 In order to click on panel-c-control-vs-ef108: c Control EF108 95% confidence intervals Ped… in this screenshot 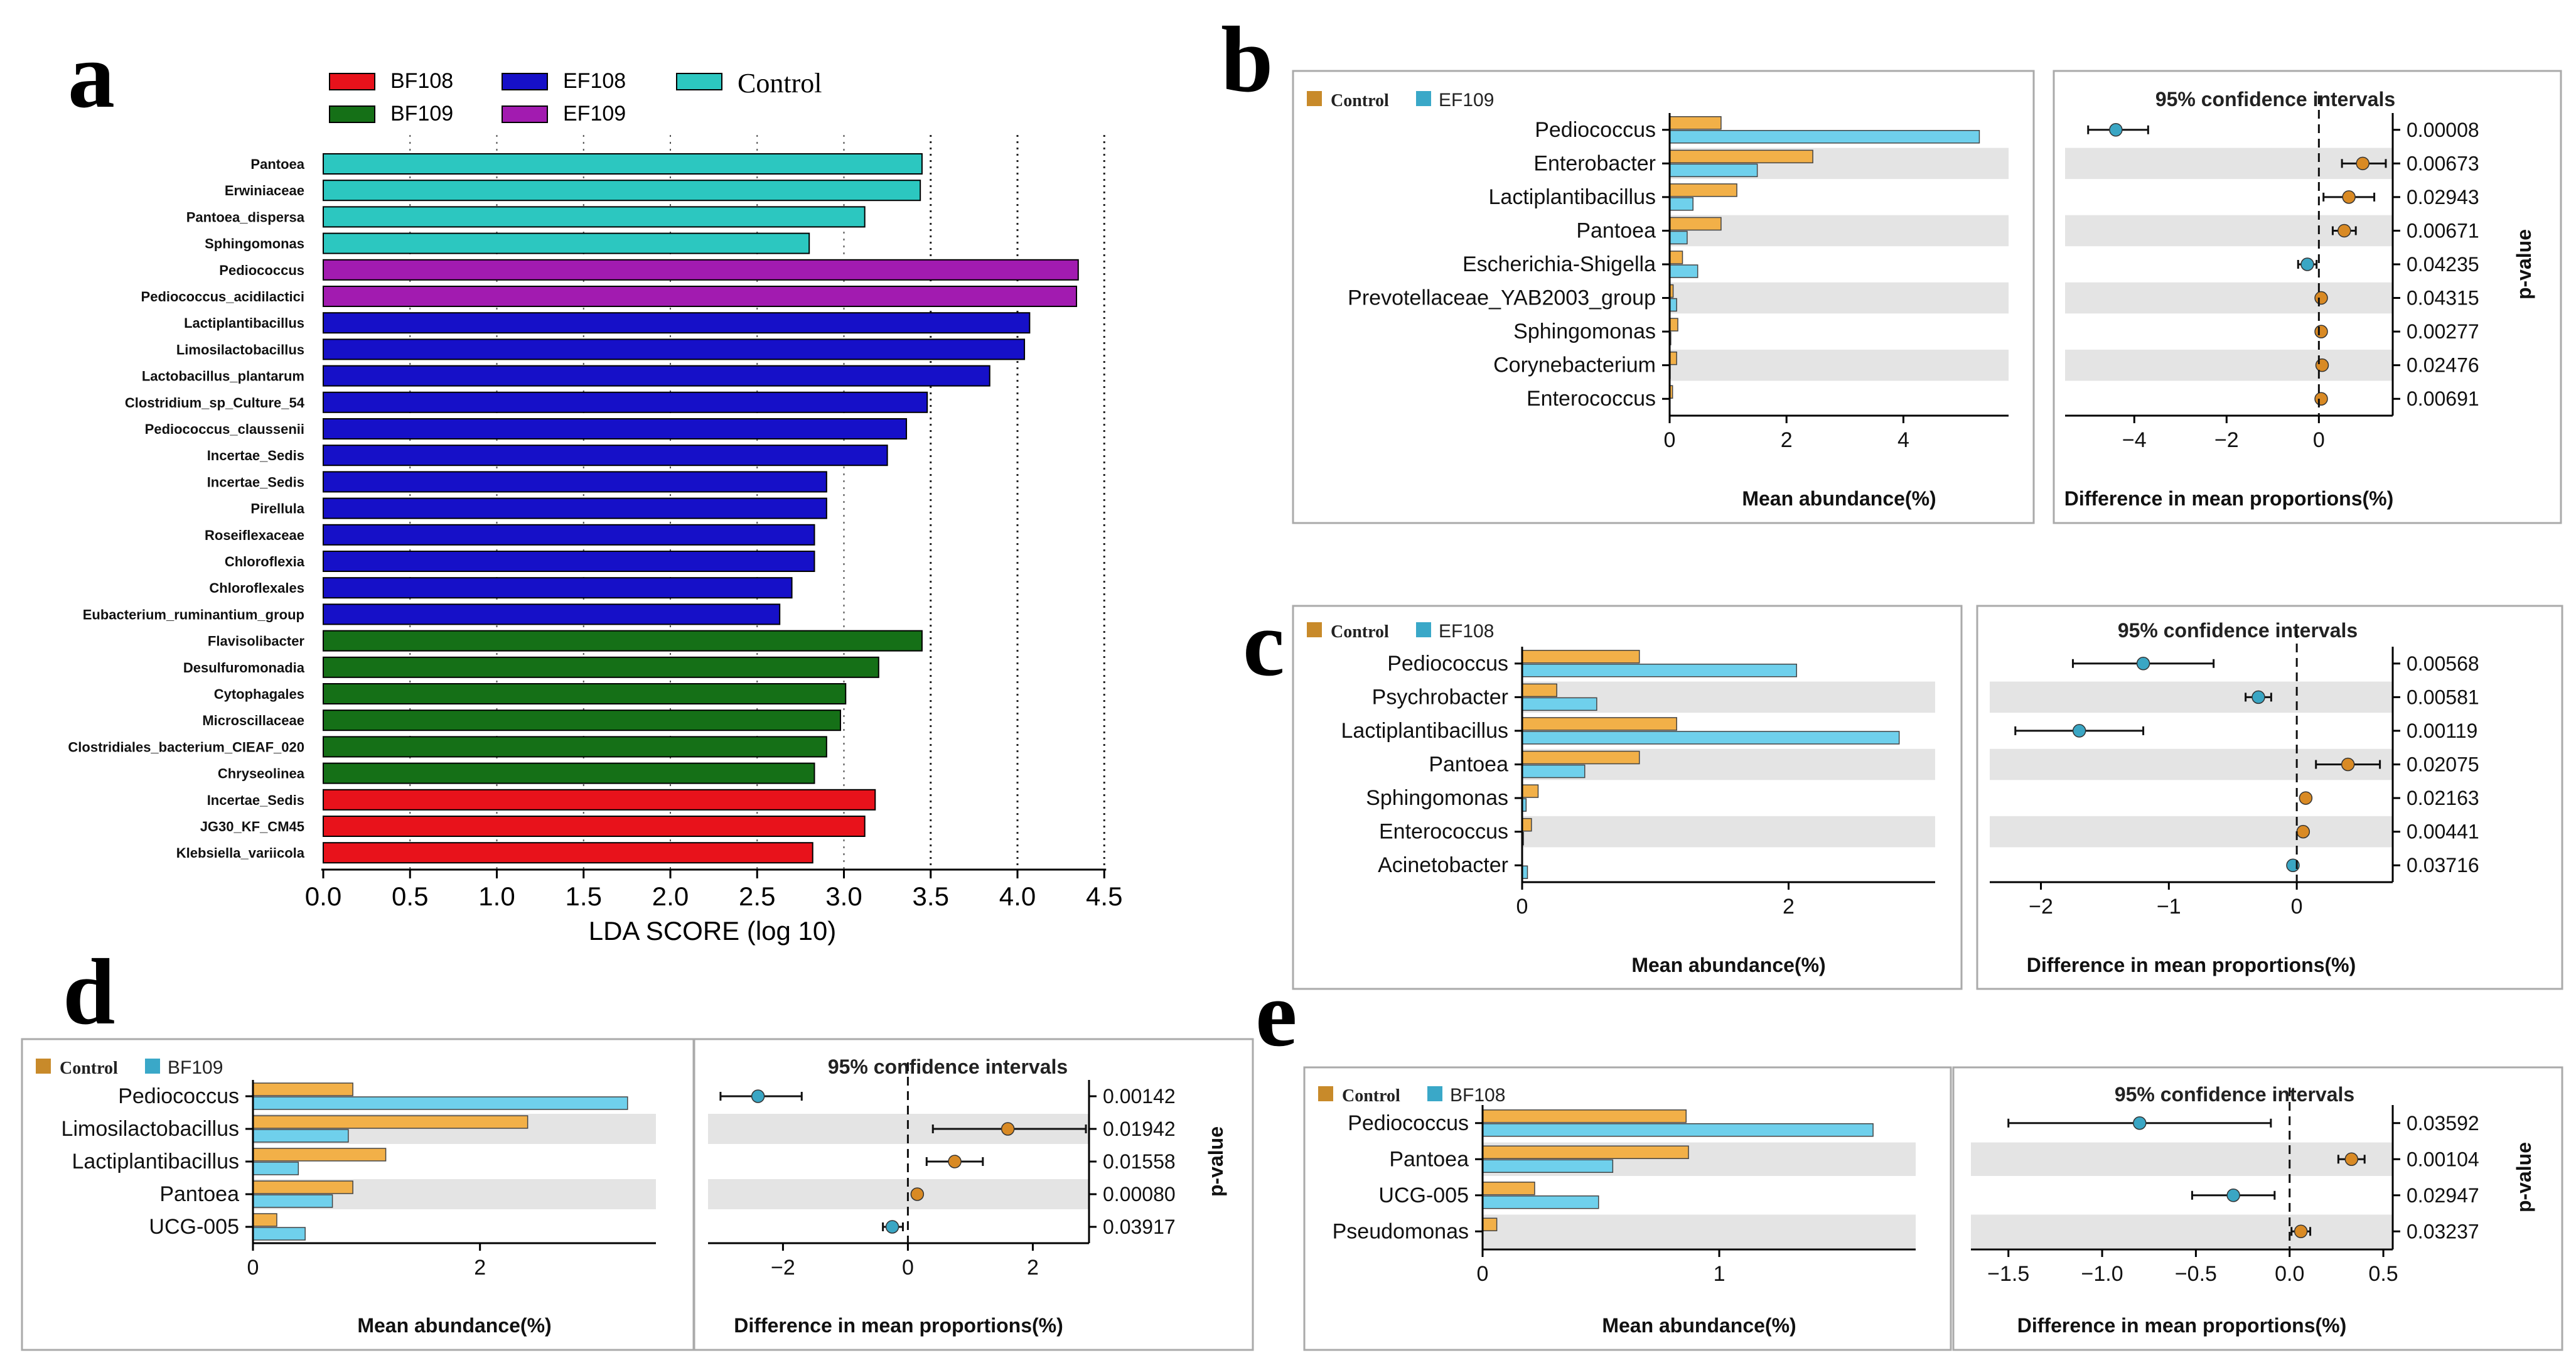, I will do `click(1903, 790)`.